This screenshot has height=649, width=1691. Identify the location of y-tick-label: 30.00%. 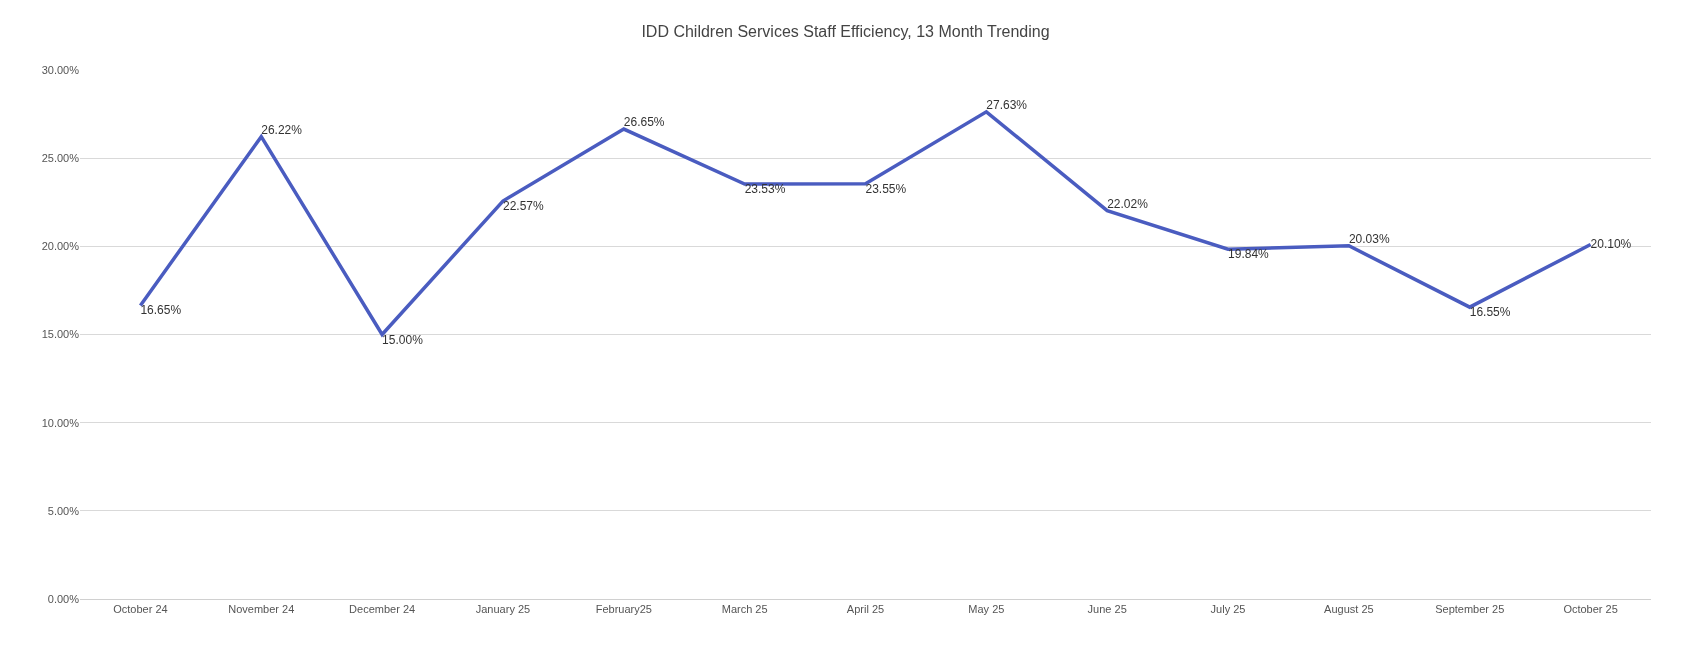
(60, 69).